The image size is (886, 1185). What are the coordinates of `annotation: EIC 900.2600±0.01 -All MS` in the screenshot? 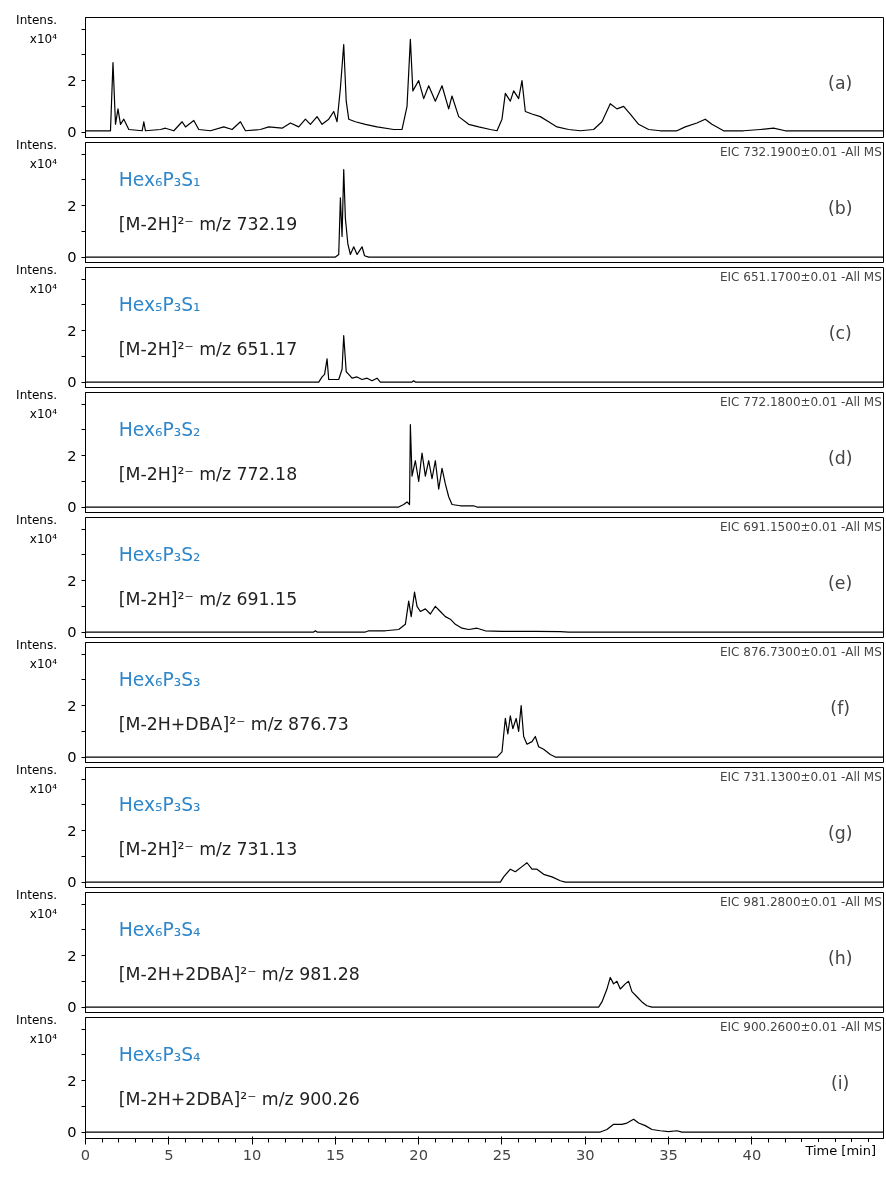 It's located at (800, 1027).